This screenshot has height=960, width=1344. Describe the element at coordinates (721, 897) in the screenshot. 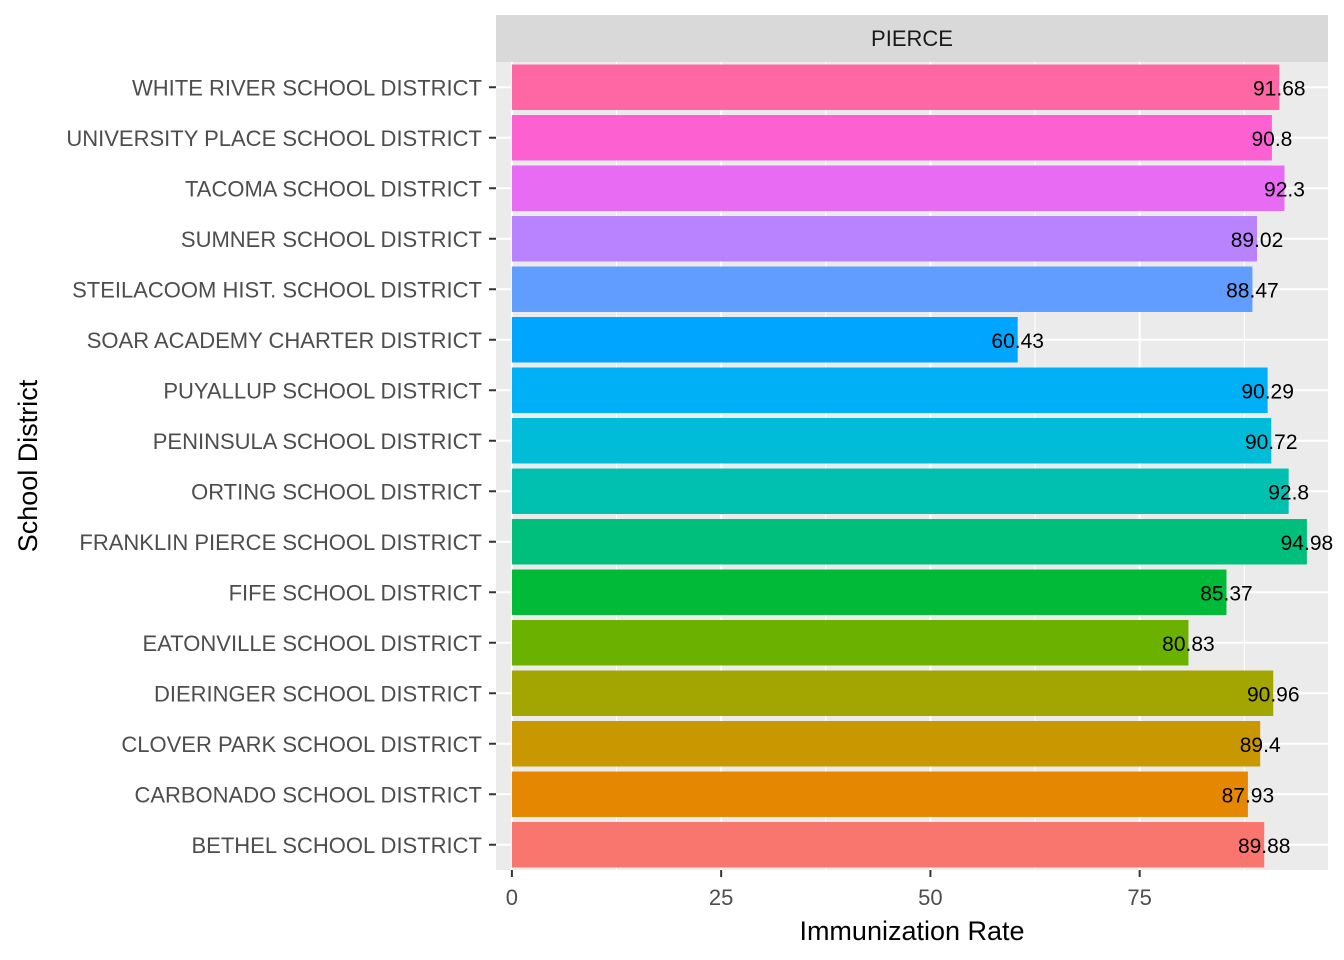

I see `x-tick-label: 25` at that location.